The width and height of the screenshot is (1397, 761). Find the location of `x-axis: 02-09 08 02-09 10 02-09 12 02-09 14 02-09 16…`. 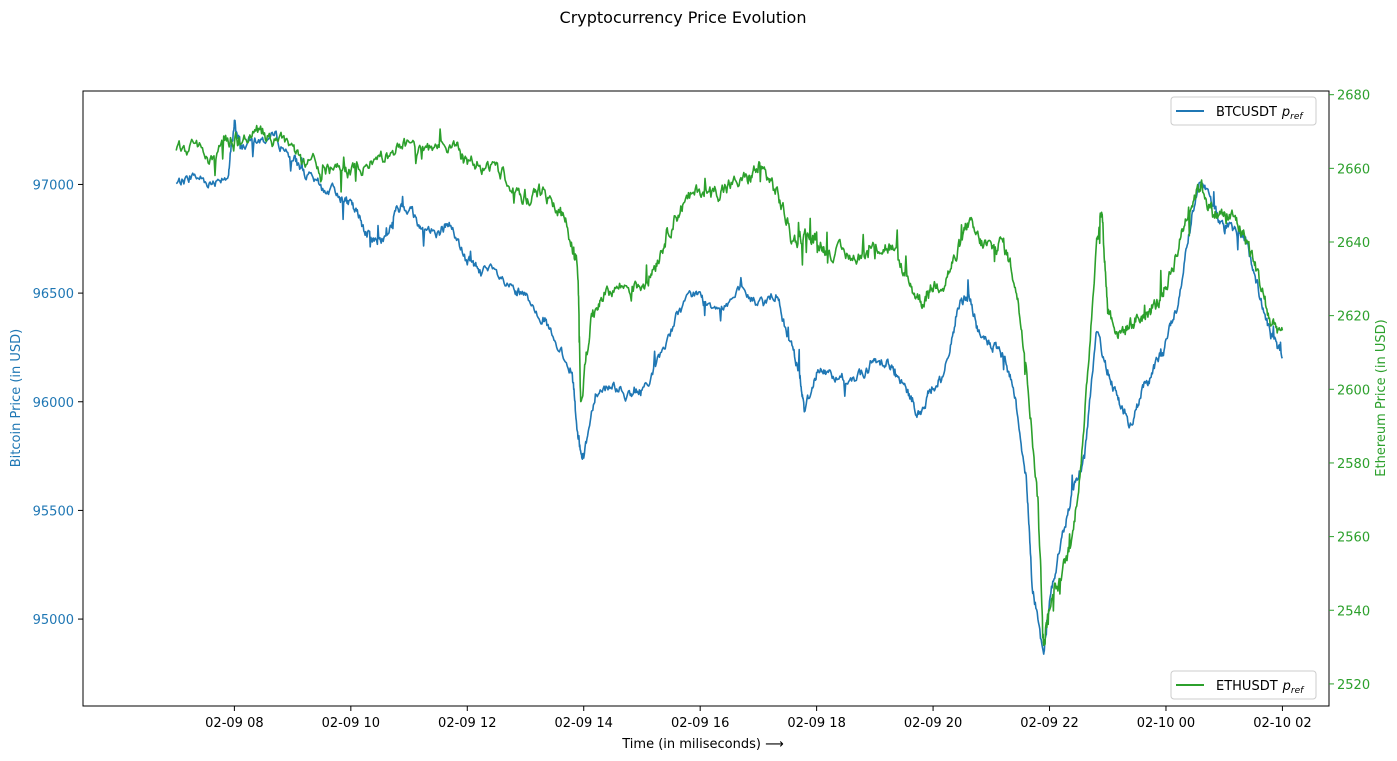

x-axis: 02-09 08 02-09 10 02-09 12 02-09 14 02-09 16… is located at coordinates (758, 718).